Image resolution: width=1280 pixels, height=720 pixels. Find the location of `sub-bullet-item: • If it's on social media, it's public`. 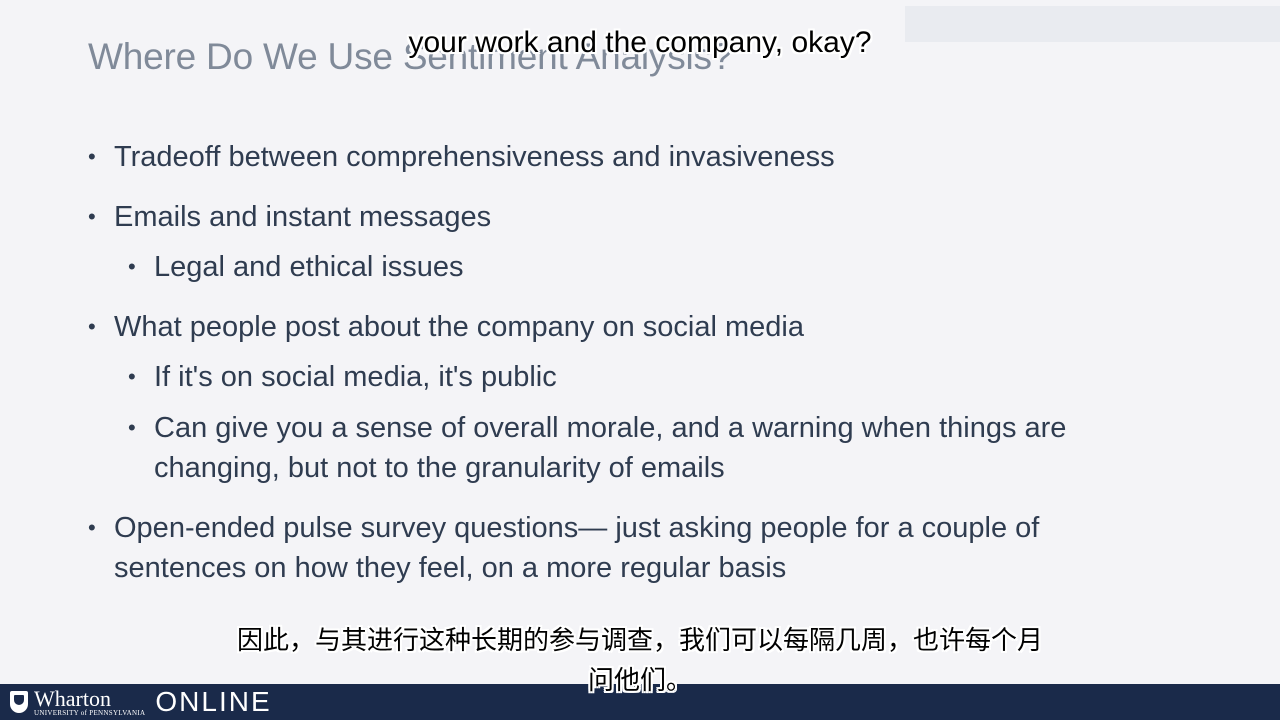

sub-bullet-item: • If it's on social media, it's public is located at coordinates (342, 377).